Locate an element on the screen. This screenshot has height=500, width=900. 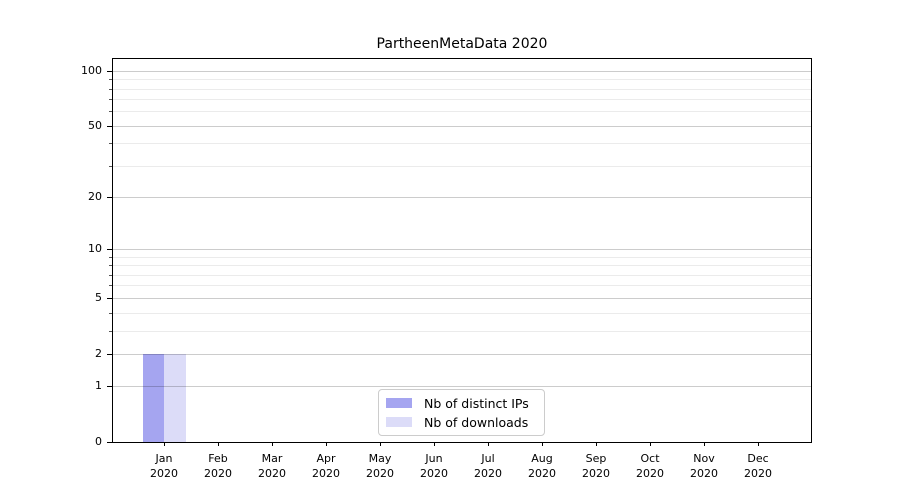
legend-entry: Nb of downloads is located at coordinates (465, 422).